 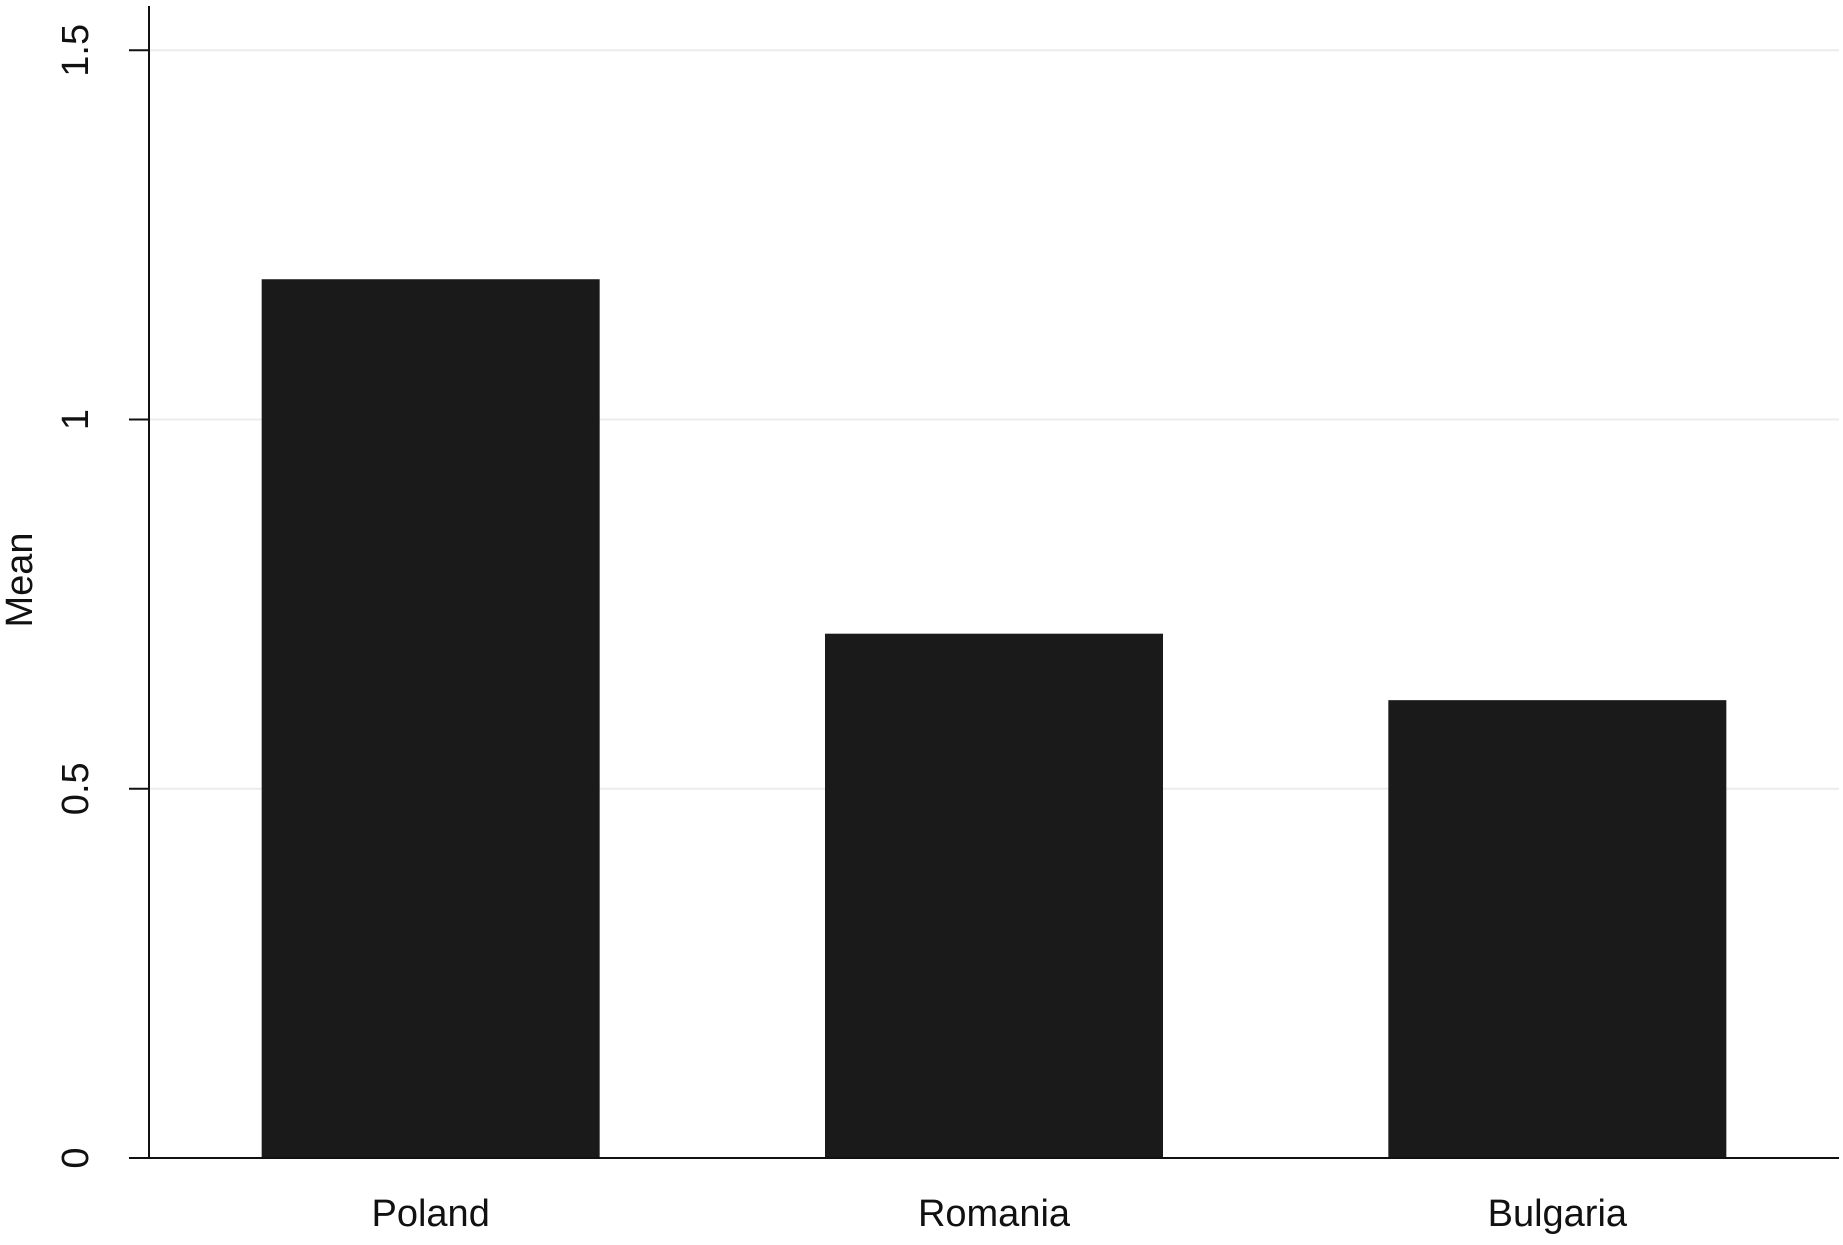 I want to click on x-tick-label: Bulgaria, so click(x=1558, y=1214).